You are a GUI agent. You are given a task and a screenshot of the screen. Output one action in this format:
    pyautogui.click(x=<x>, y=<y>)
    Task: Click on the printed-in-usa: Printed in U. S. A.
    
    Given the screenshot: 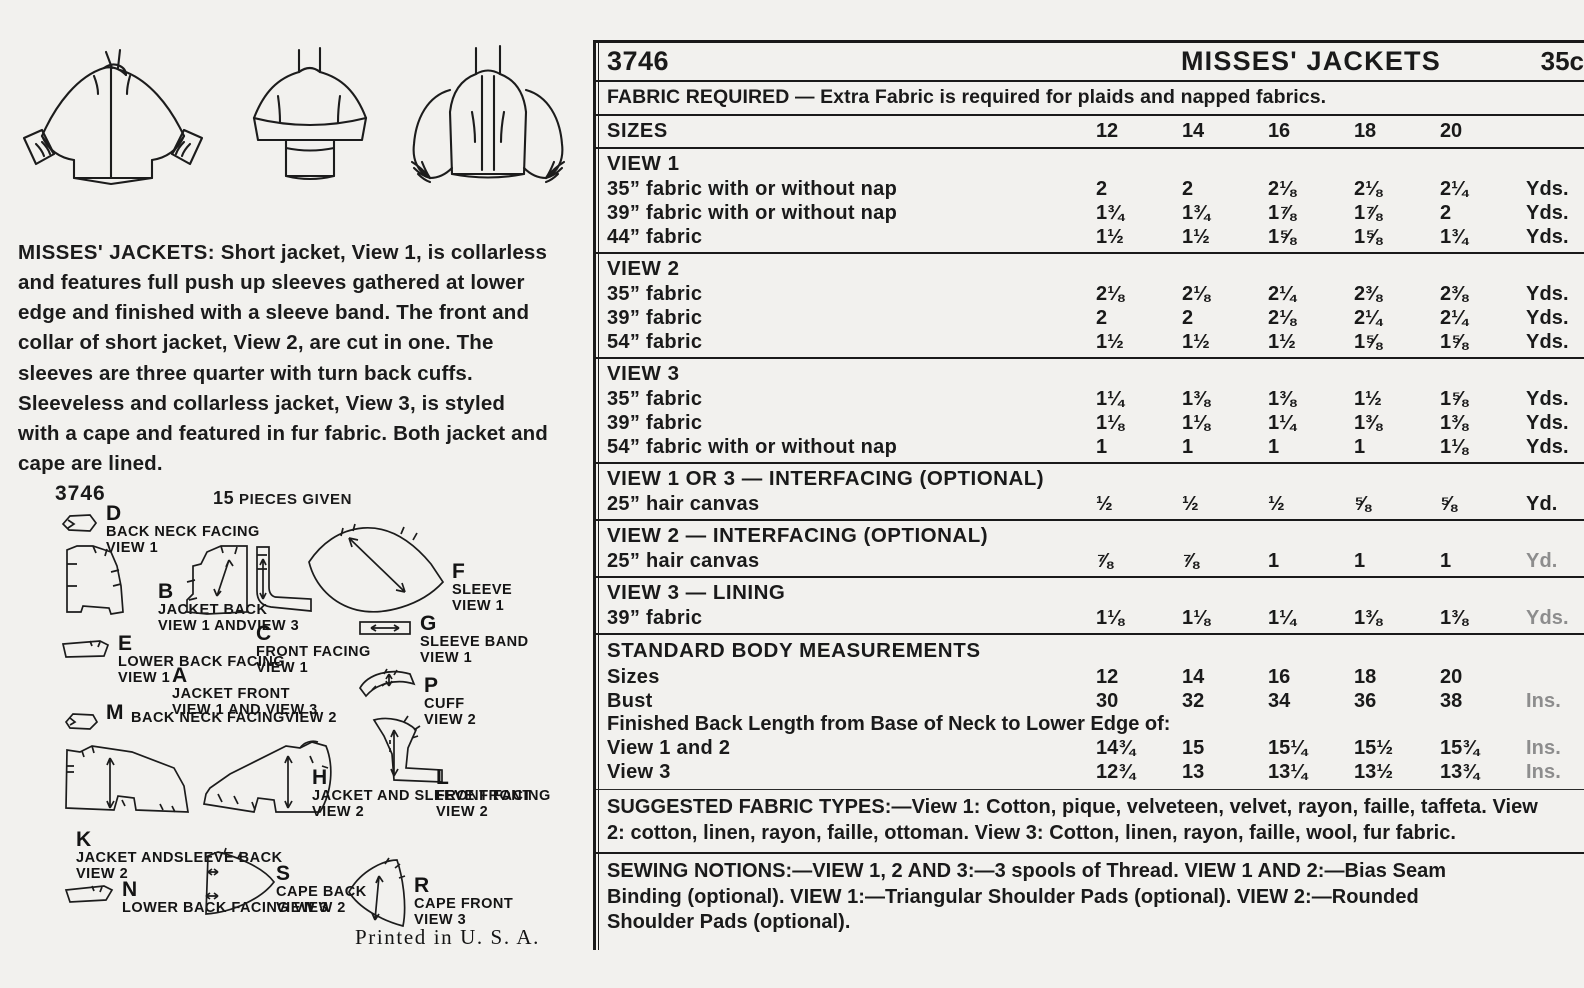 What is the action you would take?
    pyautogui.click(x=447, y=937)
    